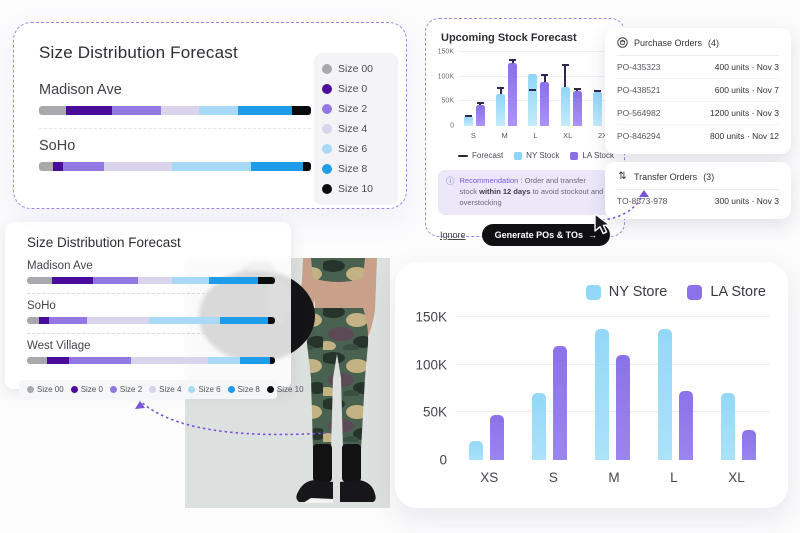 Image resolution: width=800 pixels, height=533 pixels. What do you see at coordinates (738, 388) in the screenshot?
I see `bar-group-xl` at bounding box center [738, 388].